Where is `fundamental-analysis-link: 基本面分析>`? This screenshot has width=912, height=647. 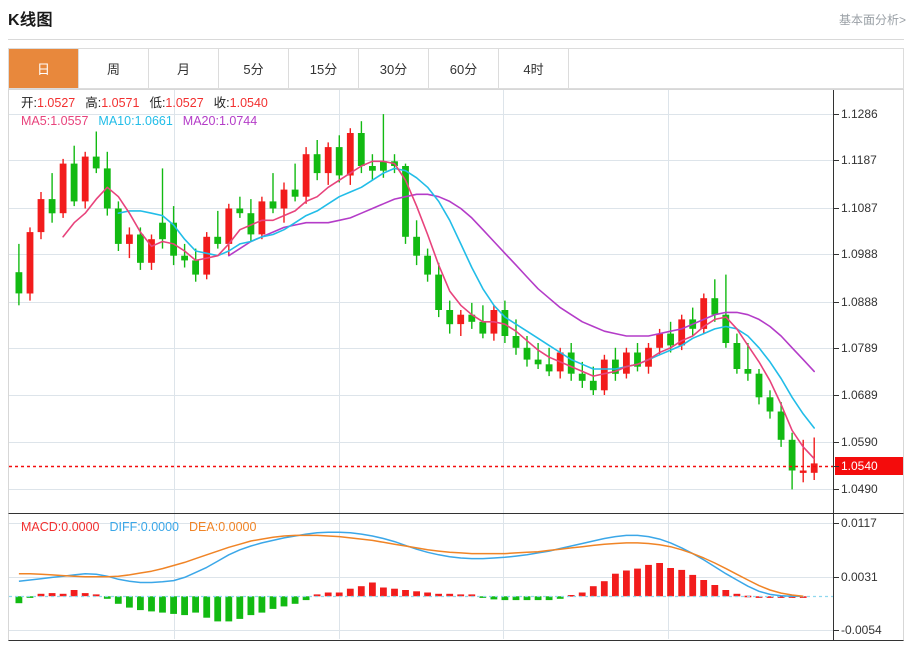
fundamental-analysis-link: 基本面分析> is located at coordinates (872, 20).